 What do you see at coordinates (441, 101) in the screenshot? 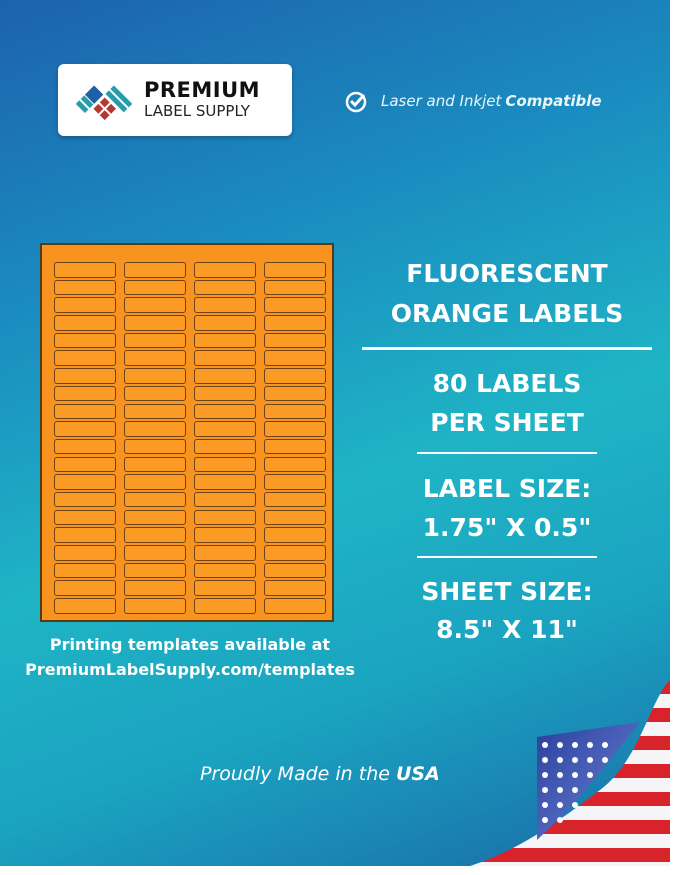
I see `compat-text: Laser and Inkjet` at bounding box center [441, 101].